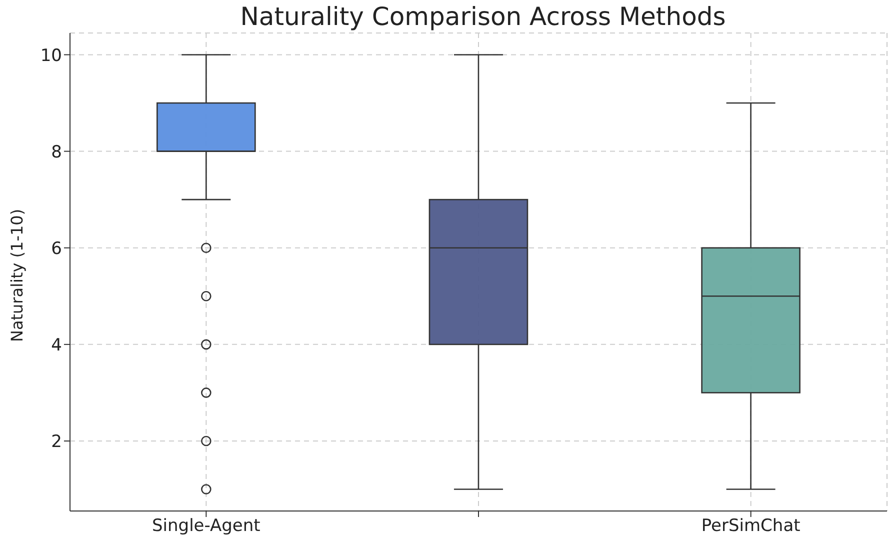  I want to click on y-tick-label: 6, so click(56, 248).